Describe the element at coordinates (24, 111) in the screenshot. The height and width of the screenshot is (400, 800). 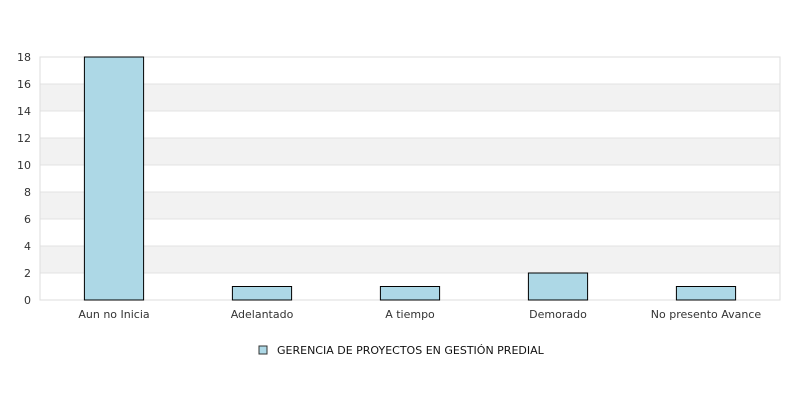
I see `y-tick-label: 14` at that location.